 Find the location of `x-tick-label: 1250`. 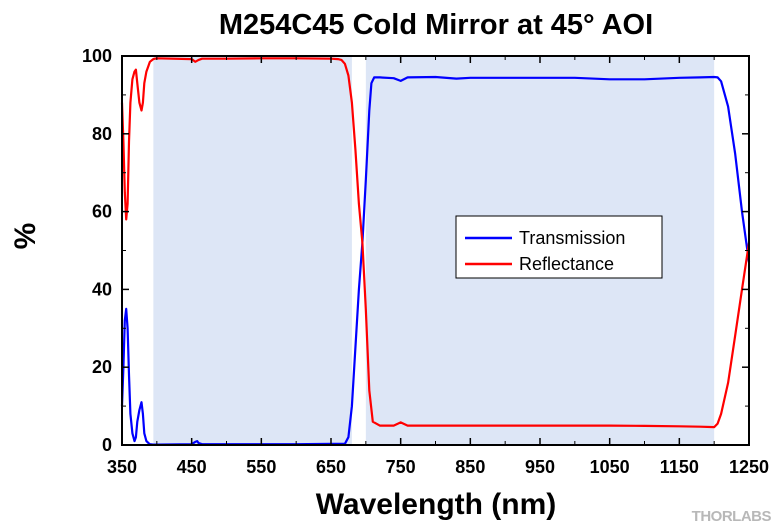

x-tick-label: 1250 is located at coordinates (749, 467).